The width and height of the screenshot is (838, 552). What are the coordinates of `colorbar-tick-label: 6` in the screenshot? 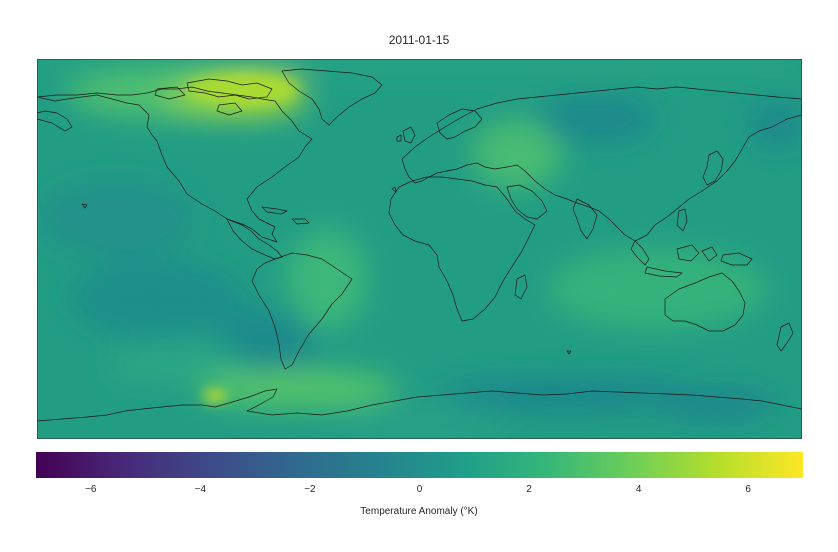 It's located at (748, 489).